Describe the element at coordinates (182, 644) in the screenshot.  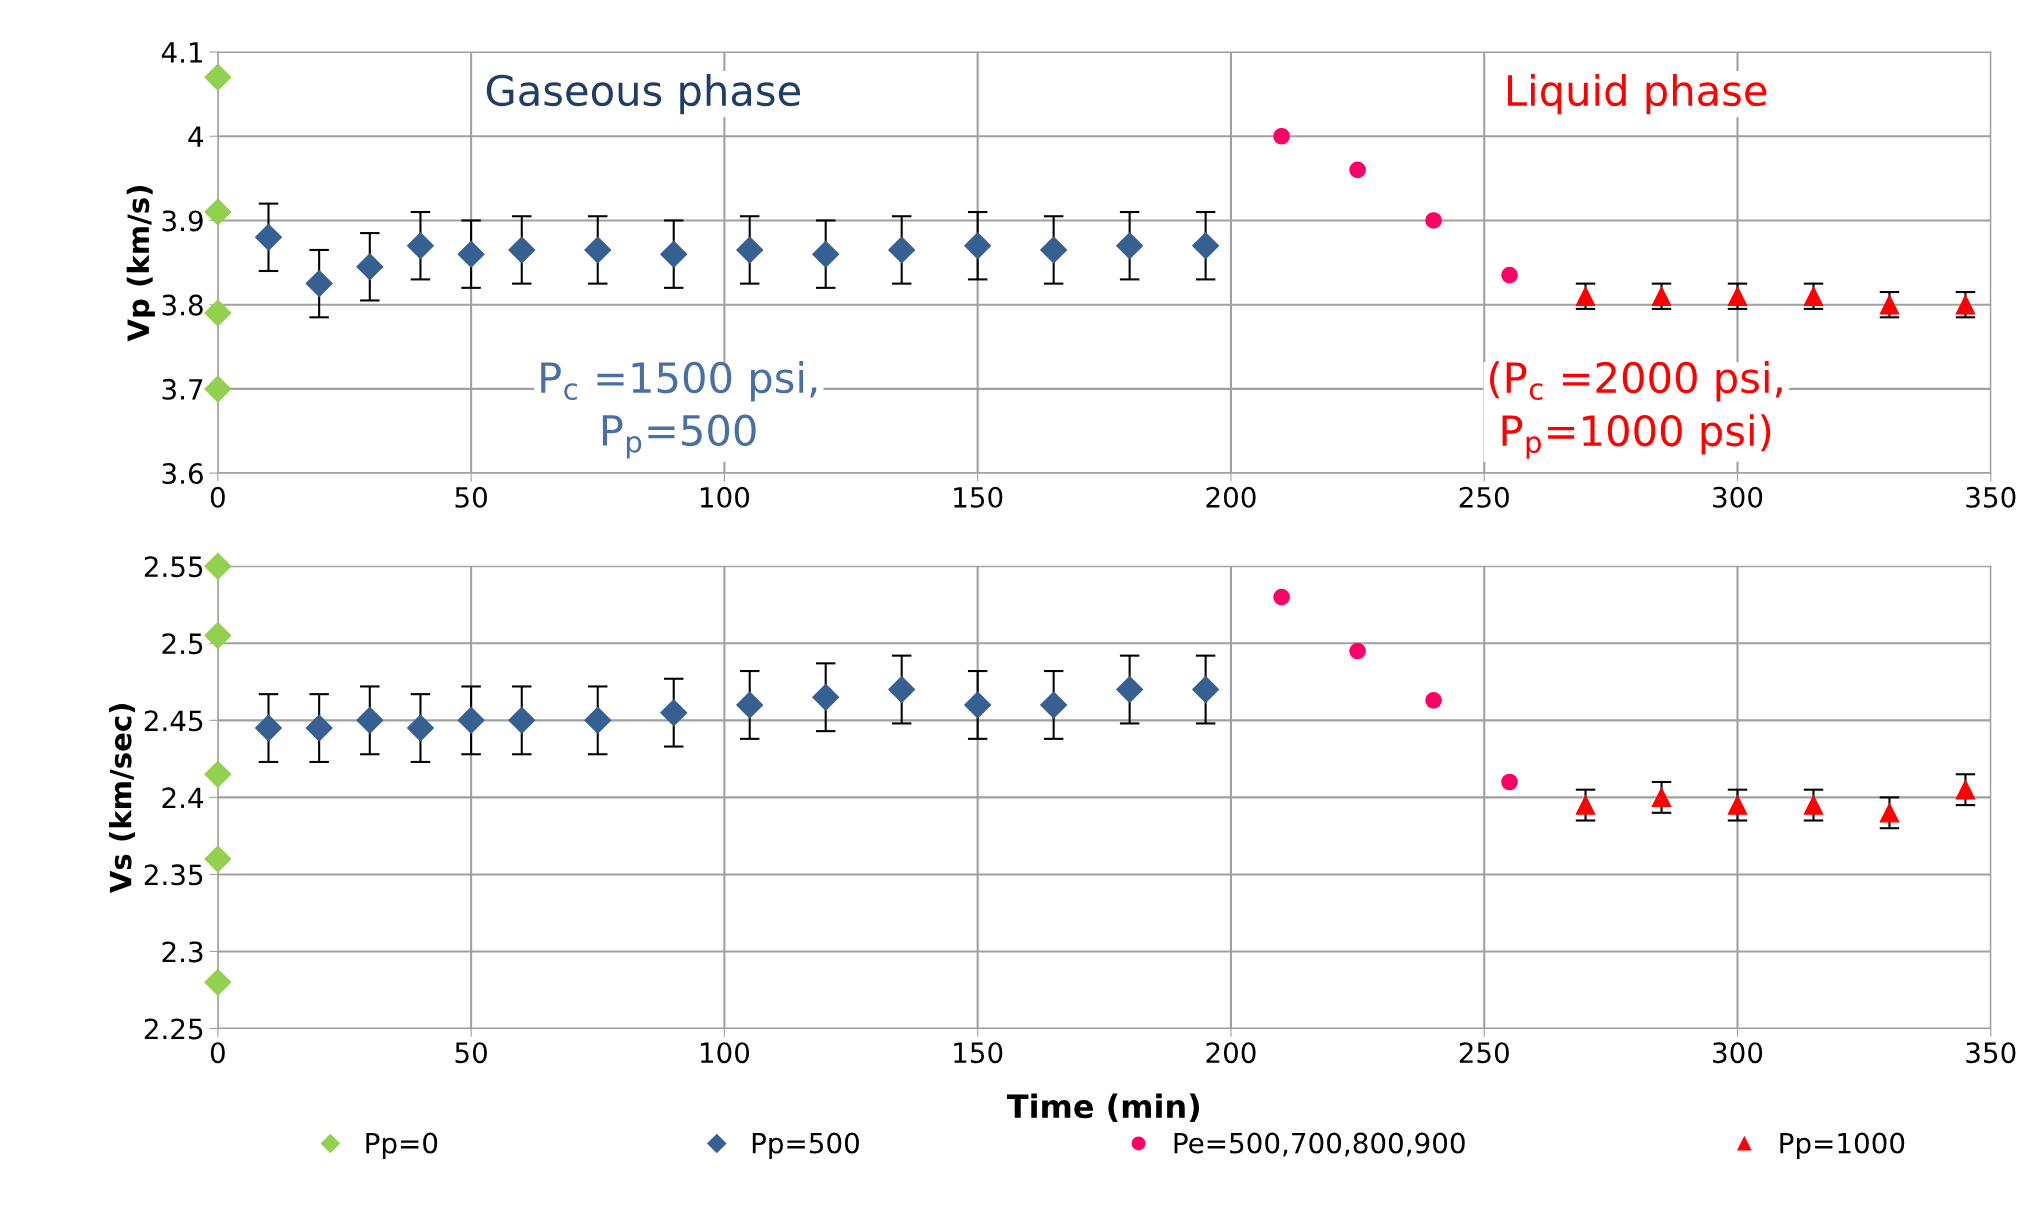
I see `y-tick-label: 2.5` at that location.